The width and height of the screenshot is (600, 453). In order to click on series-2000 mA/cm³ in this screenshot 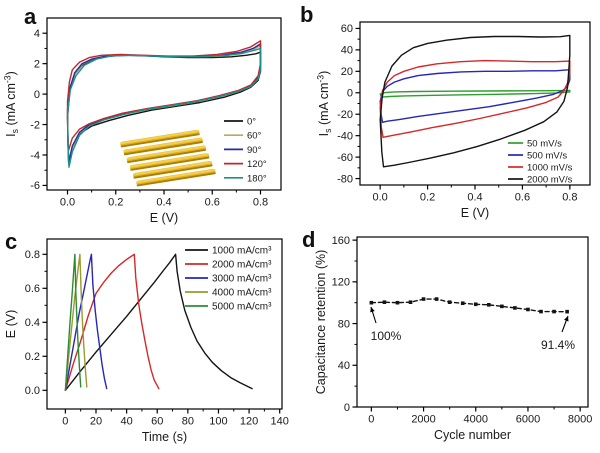, I will do `click(112, 322)`.